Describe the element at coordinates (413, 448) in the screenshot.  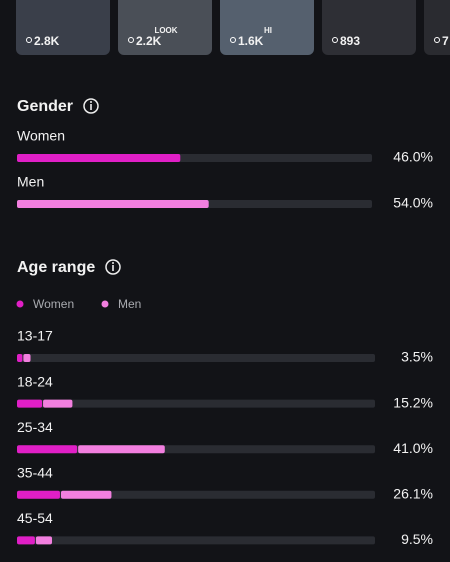
I see `age-percent: 41.0%` at that location.